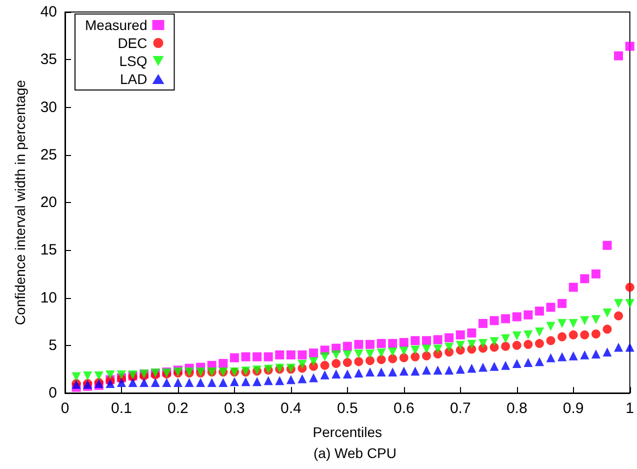 Image resolution: width=637 pixels, height=469 pixels. What do you see at coordinates (178, 408) in the screenshot?
I see `x-tick-label: 0.2` at bounding box center [178, 408].